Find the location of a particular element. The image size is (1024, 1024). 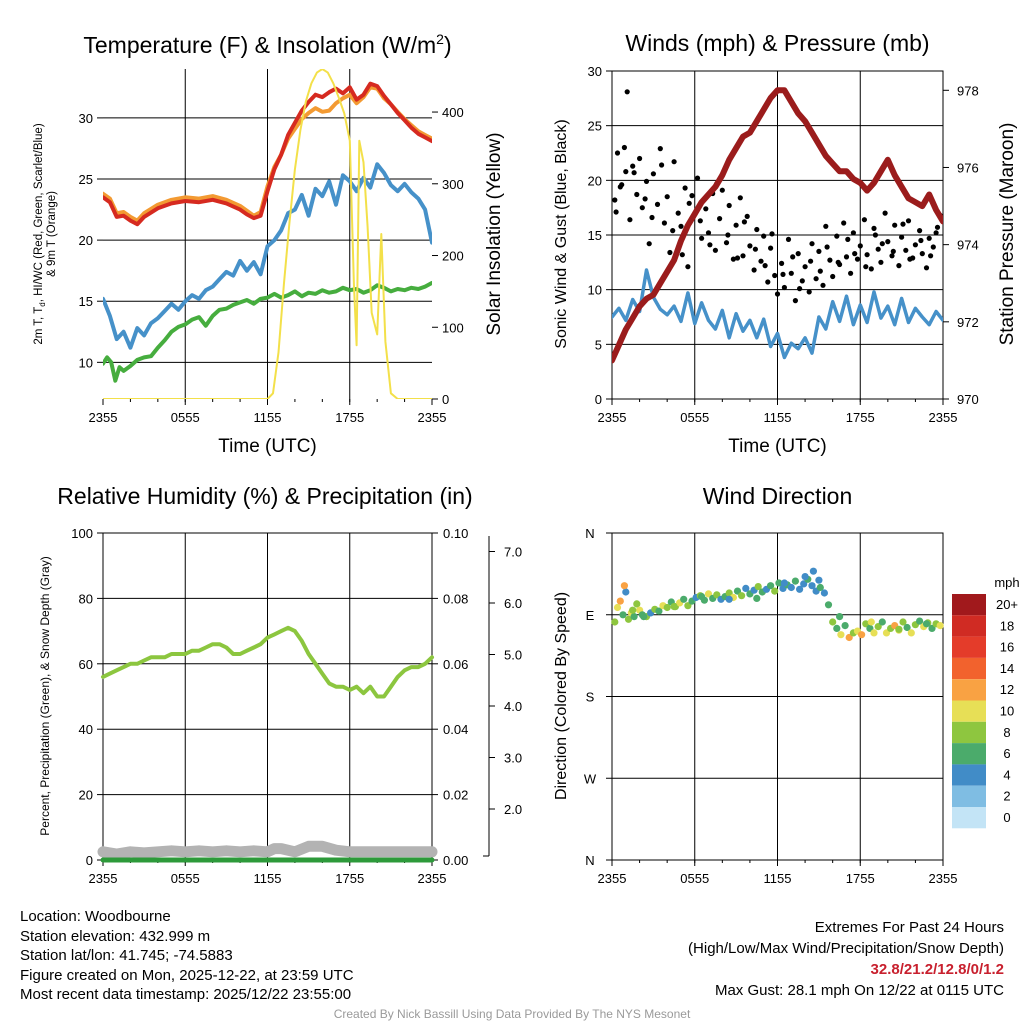

insolation-ytick-label: 100 is located at coordinates (453, 327).